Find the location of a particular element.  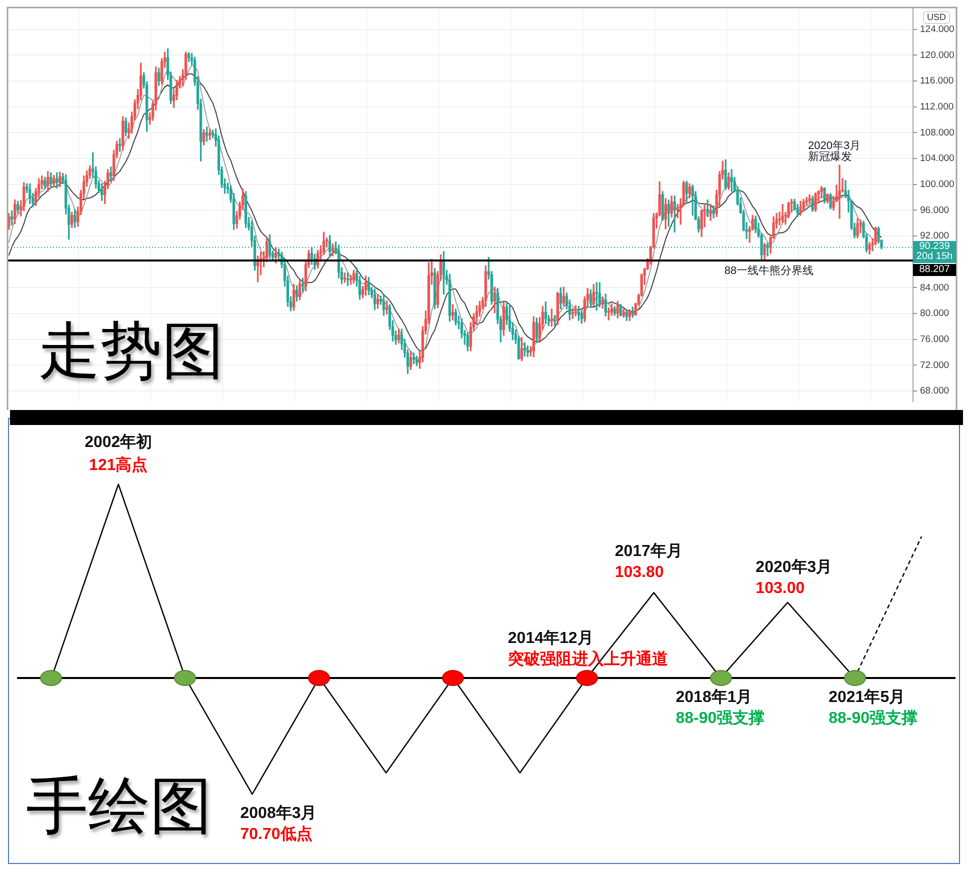

text: 90.239 is located at coordinates (934, 246).